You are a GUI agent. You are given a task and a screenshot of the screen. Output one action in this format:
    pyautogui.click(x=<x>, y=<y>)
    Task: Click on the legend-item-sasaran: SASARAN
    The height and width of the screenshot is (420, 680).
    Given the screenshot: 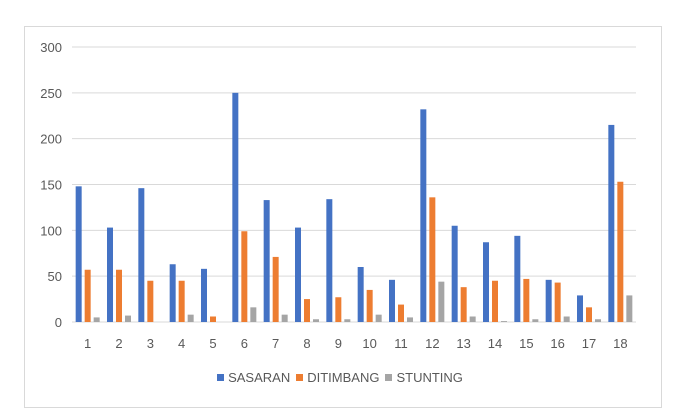 What is the action you would take?
    pyautogui.click(x=253, y=377)
    